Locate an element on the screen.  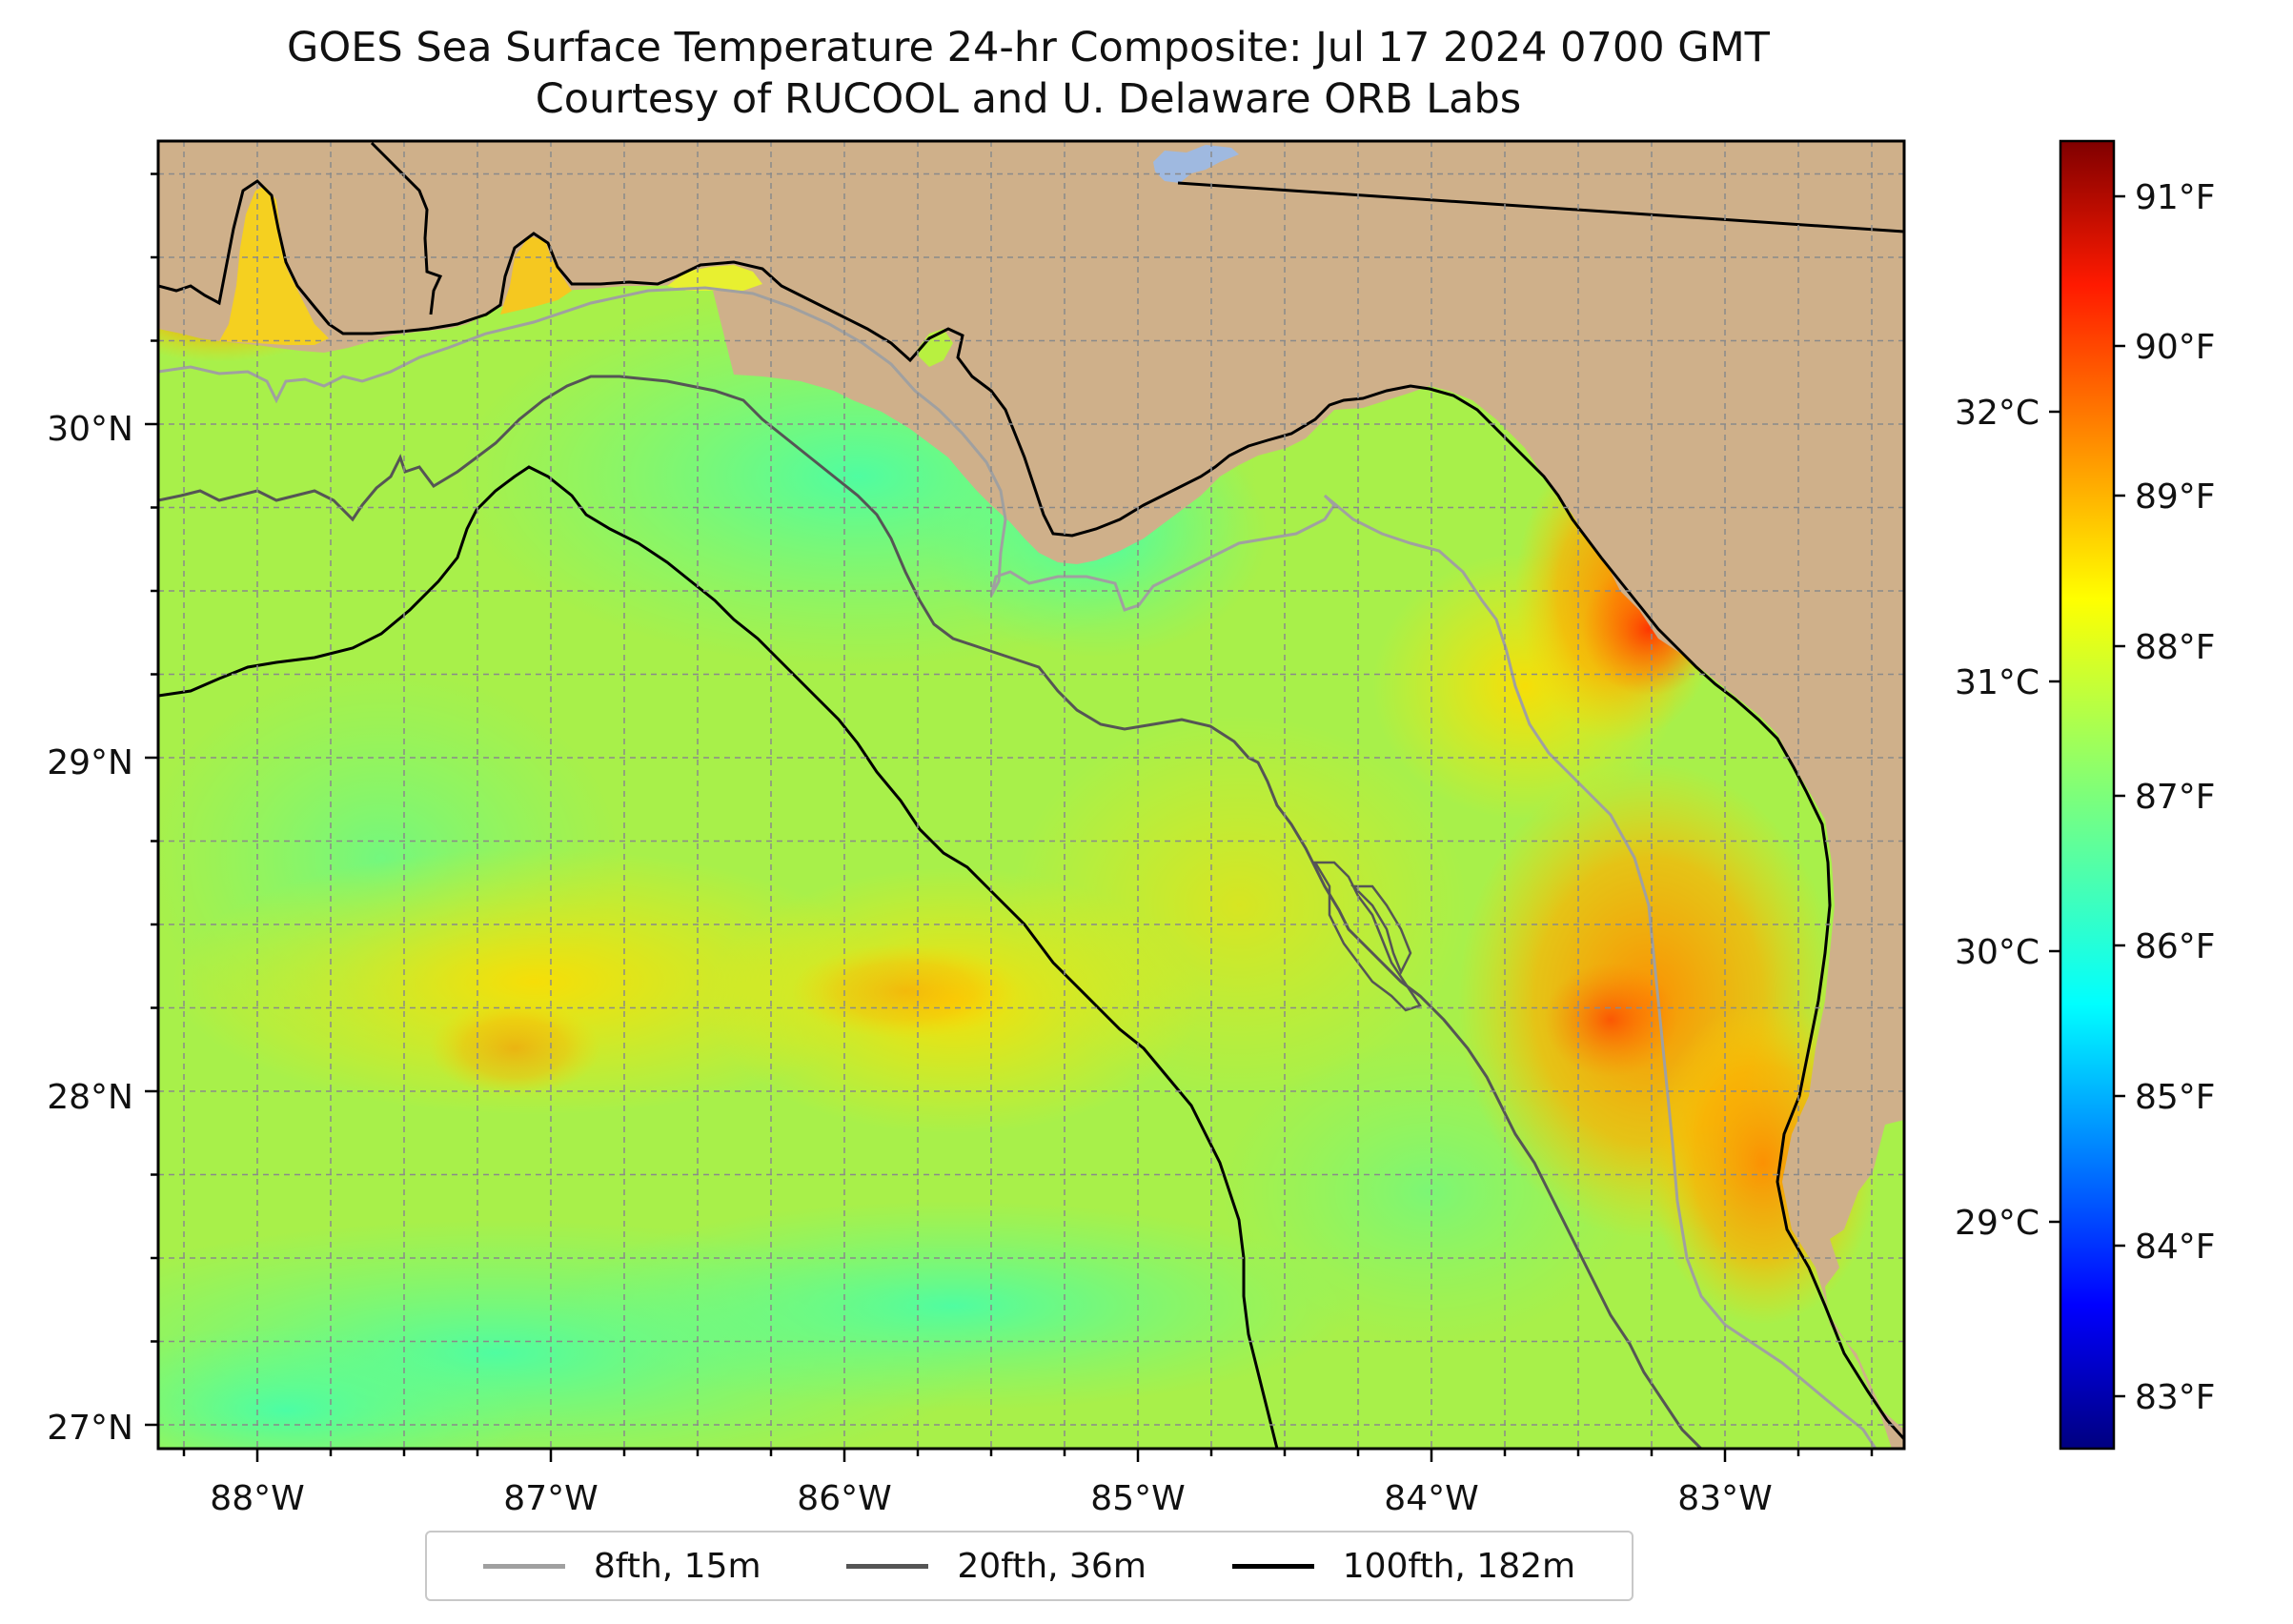
contour-20fth-islands is located at coordinates (1367, 936).